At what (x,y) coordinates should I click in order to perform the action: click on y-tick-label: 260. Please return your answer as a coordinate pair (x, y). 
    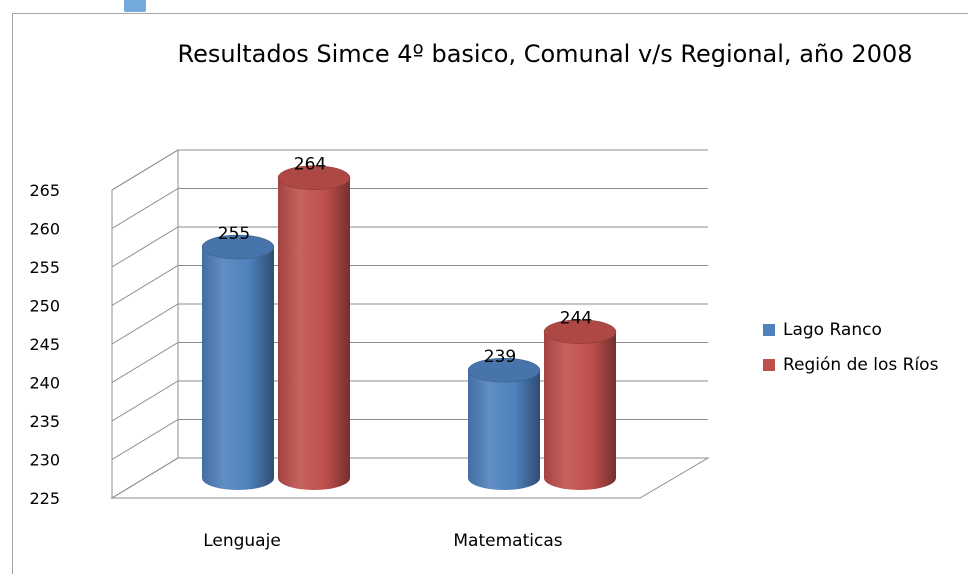
    Looking at the image, I should click on (44, 229).